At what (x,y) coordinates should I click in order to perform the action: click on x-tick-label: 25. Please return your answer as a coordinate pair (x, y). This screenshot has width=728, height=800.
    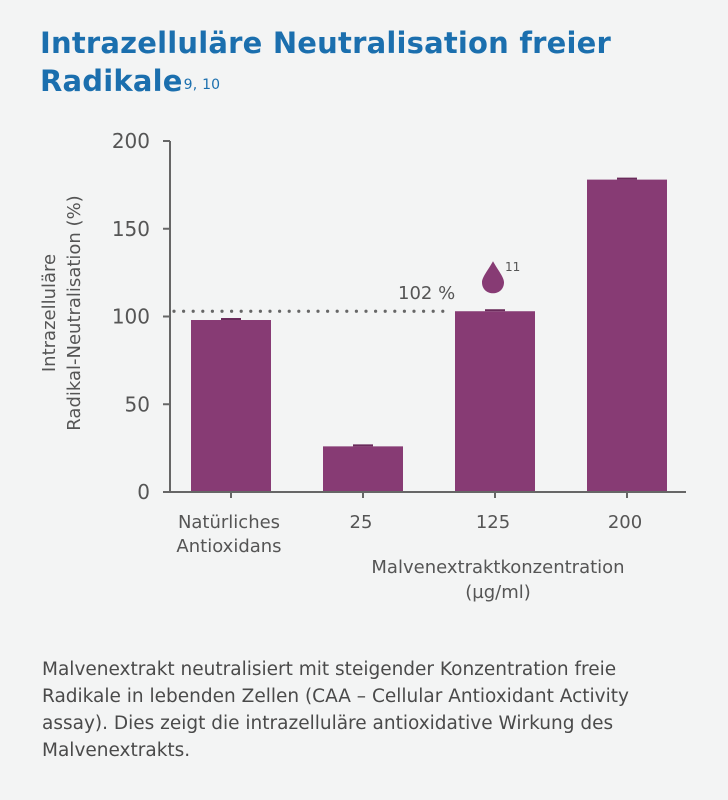
    Looking at the image, I should click on (361, 522).